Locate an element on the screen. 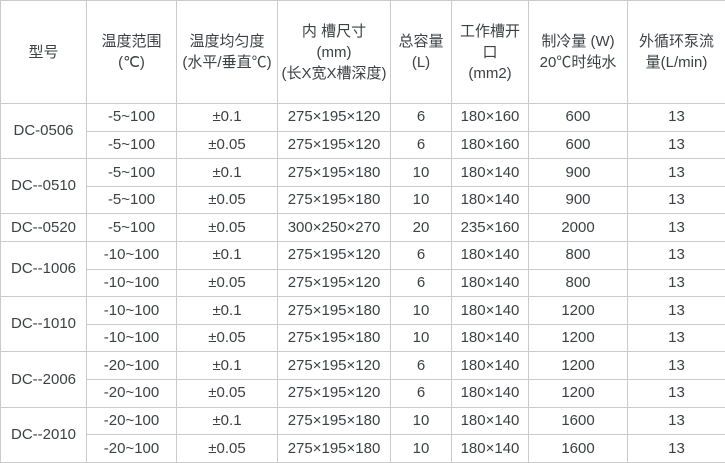  header-cell-model: 型号 is located at coordinates (43, 52).